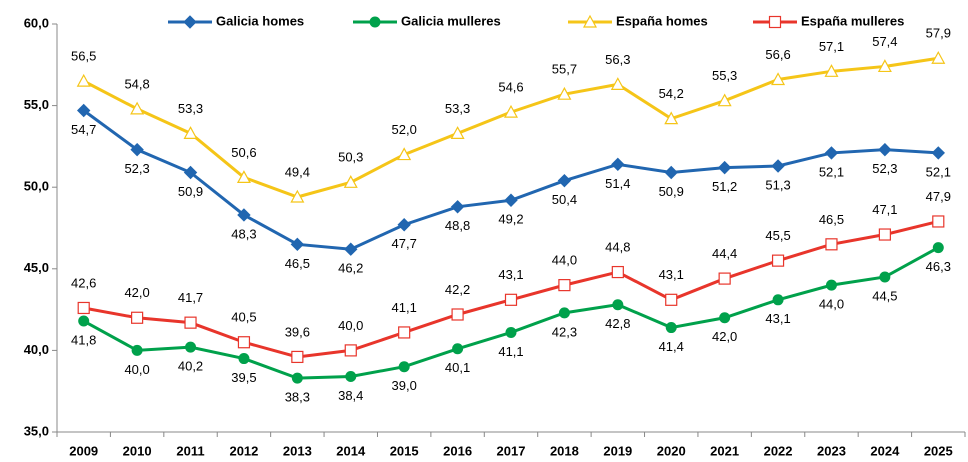 The height and width of the screenshot is (462, 968). Describe the element at coordinates (511, 450) in the screenshot. I see `x-tick-label: 2017` at that location.